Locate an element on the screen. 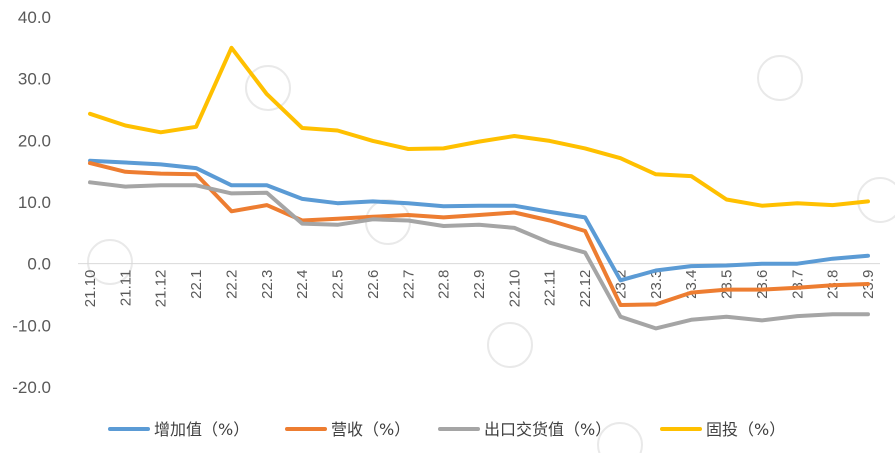  x-tick-label: 22.1 is located at coordinates (196, 284).